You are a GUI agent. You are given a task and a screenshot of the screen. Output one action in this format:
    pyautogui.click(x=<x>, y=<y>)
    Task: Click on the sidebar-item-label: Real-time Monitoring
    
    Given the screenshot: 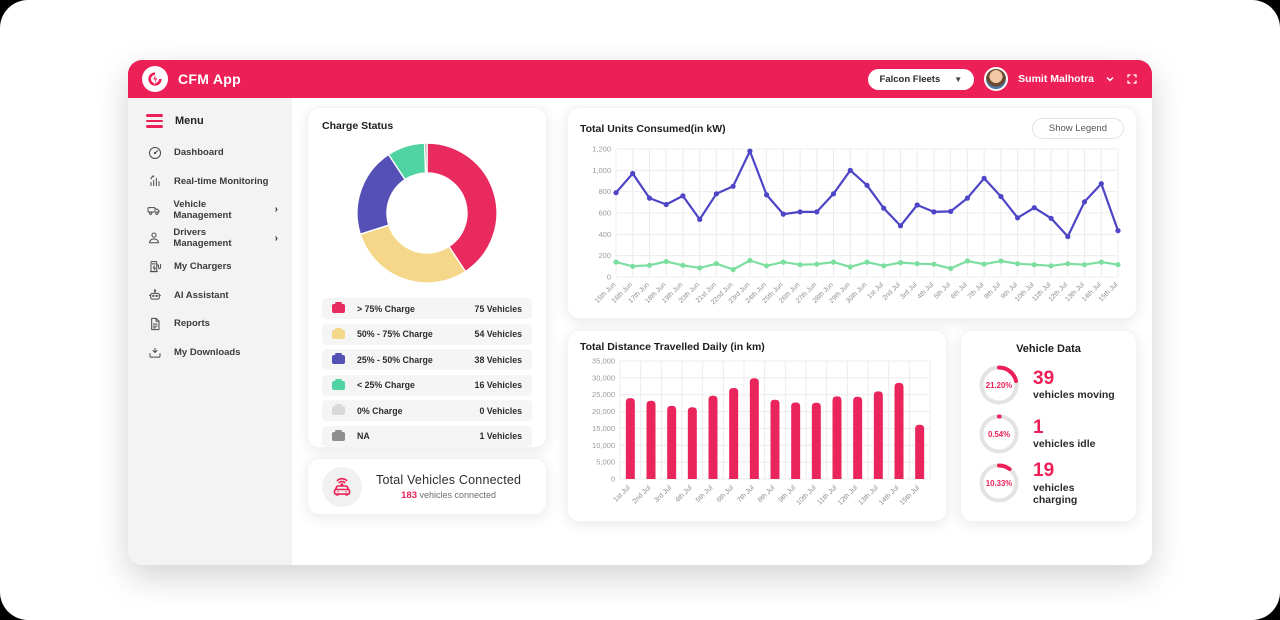 What is the action you would take?
    pyautogui.click(x=221, y=181)
    